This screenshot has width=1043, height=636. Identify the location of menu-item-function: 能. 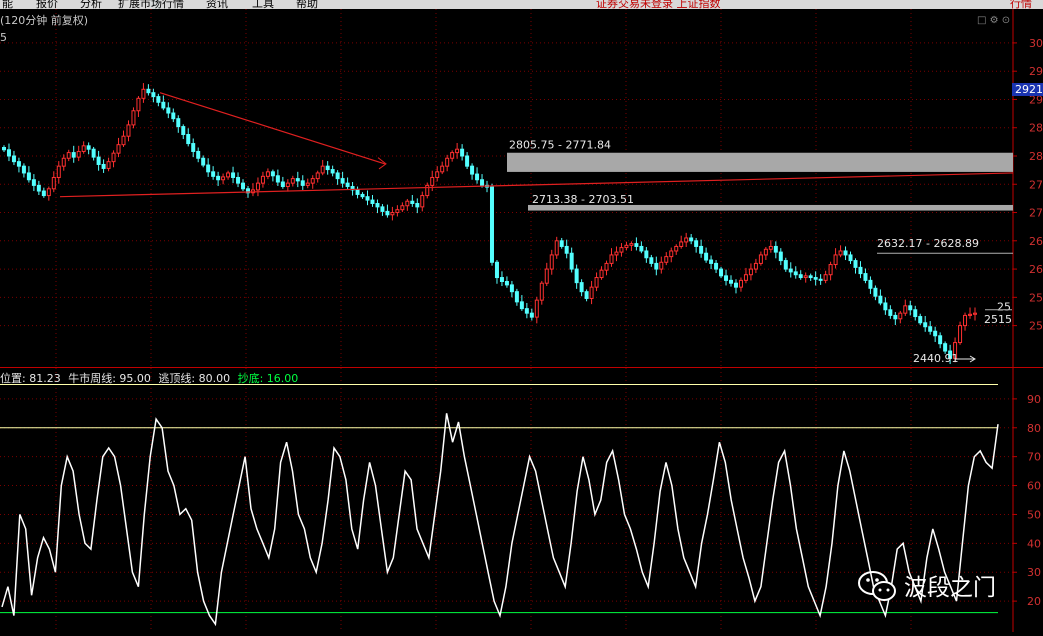
(7, 4).